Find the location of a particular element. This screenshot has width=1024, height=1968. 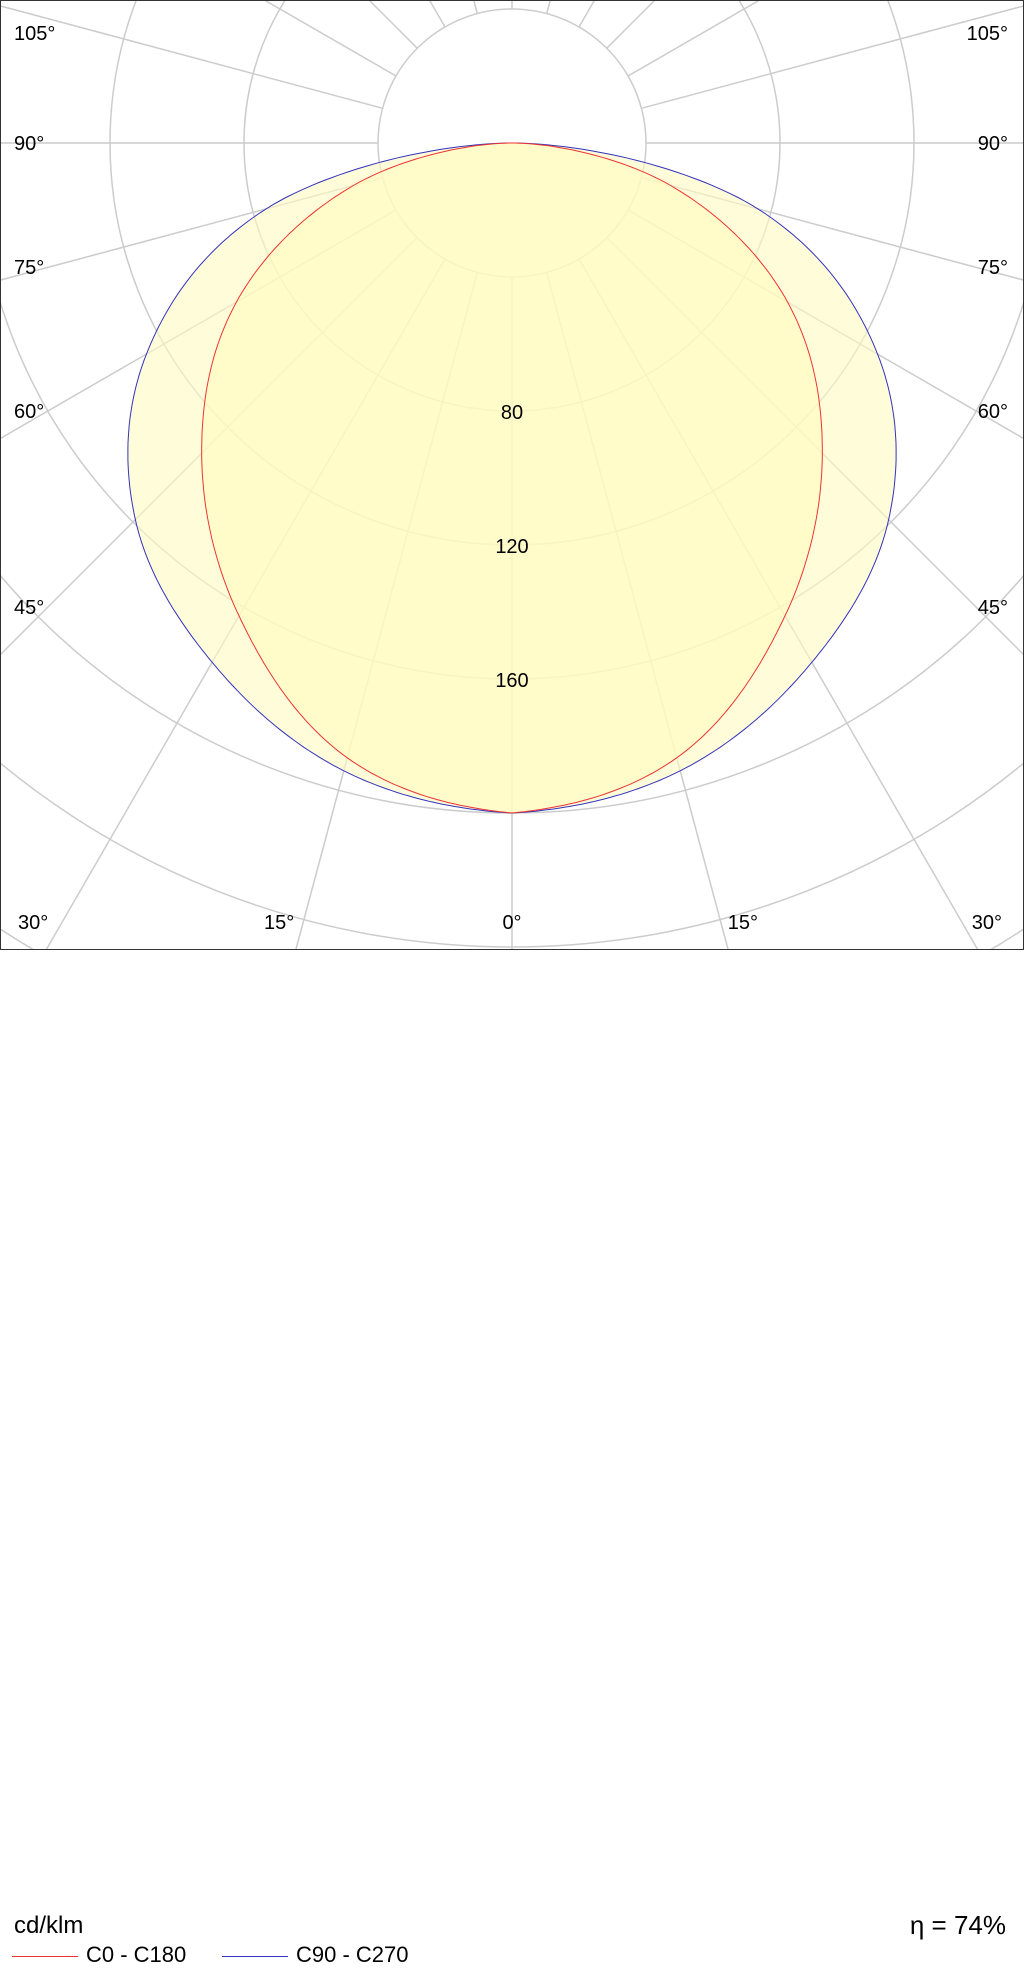

legend-label-c90: C90 - C270 is located at coordinates (352, 1954).